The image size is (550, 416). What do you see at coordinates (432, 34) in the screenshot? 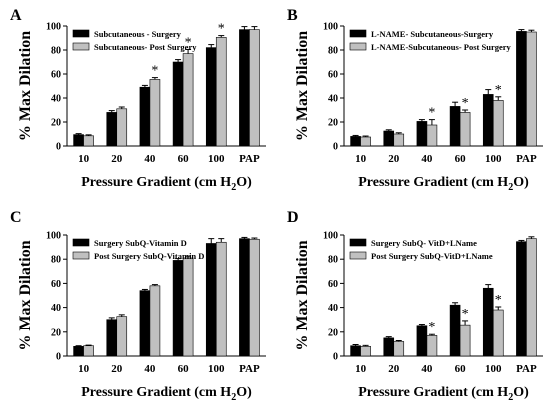
I see `legend-label: L-NAME- Subcutaneous-Surgery` at bounding box center [432, 34].